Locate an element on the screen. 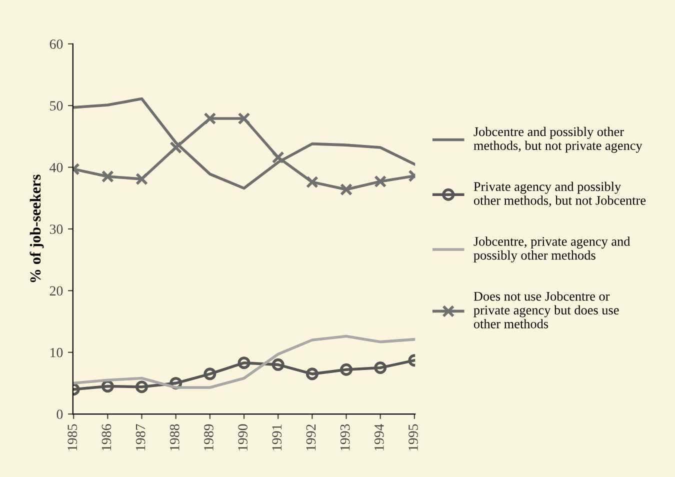  y-tick-label: 60 is located at coordinates (56, 44).